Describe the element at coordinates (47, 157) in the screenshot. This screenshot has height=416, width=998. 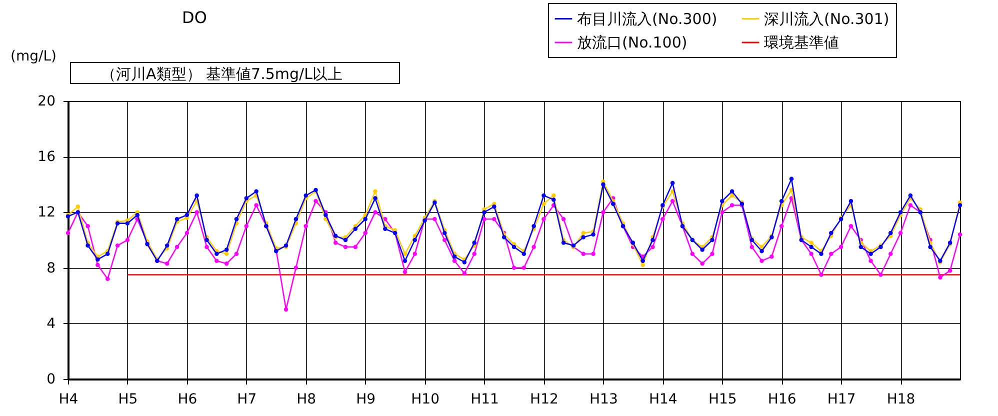
I see `y-tick-label: 16` at that location.